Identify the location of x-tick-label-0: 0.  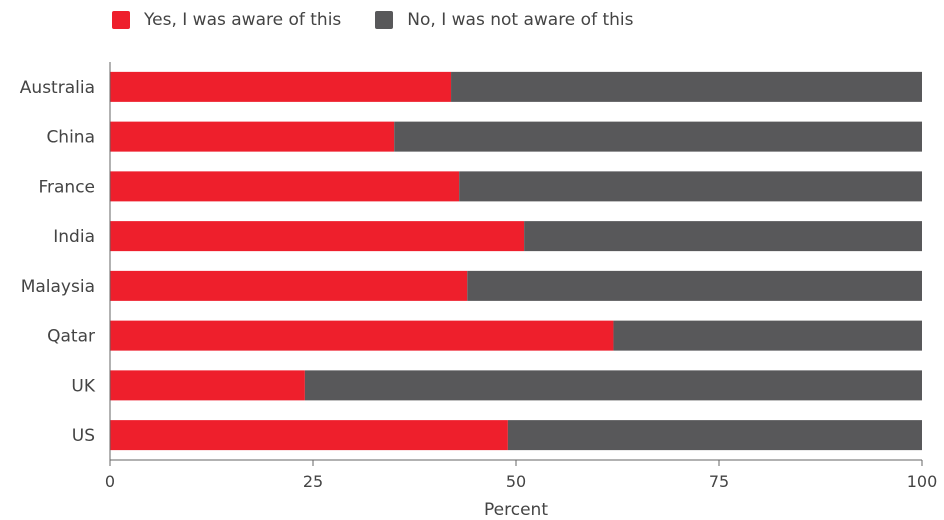
(110, 481).